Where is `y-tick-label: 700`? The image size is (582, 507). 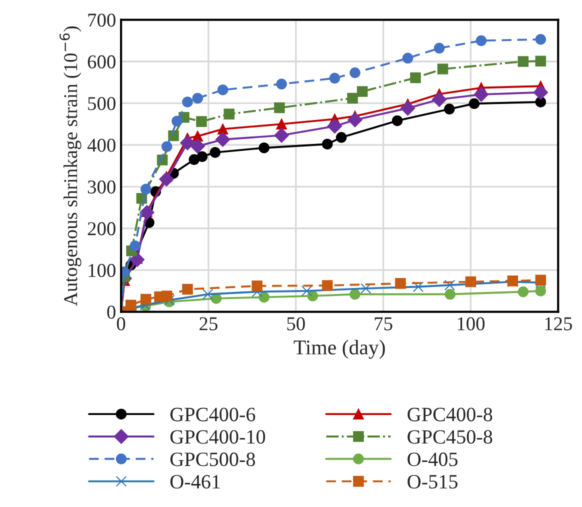 y-tick-label: 700 is located at coordinates (102, 20).